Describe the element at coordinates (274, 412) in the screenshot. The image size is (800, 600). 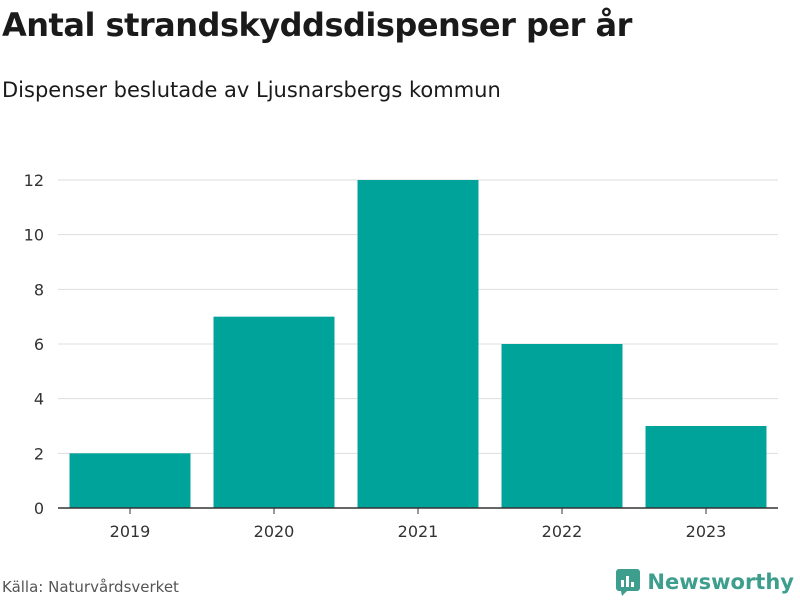
I see `bar-2020` at that location.